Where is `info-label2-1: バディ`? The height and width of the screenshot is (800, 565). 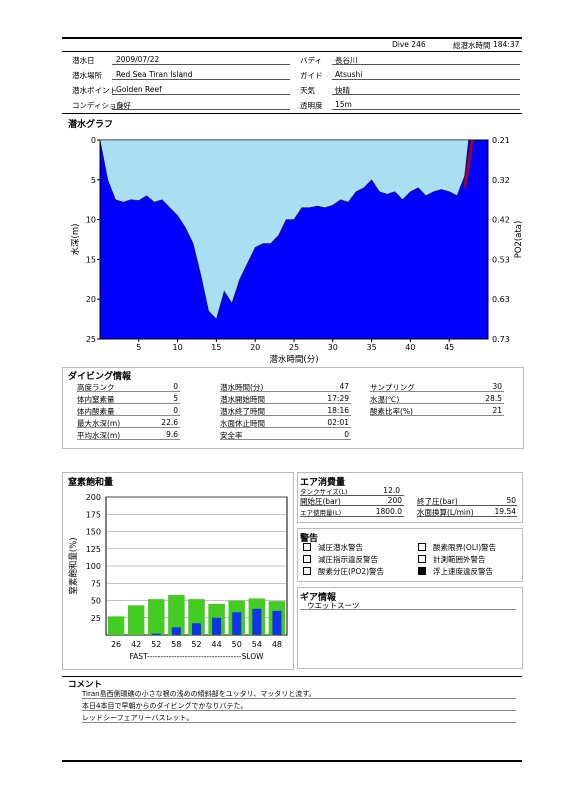 info-label2-1: バディ is located at coordinates (311, 60).